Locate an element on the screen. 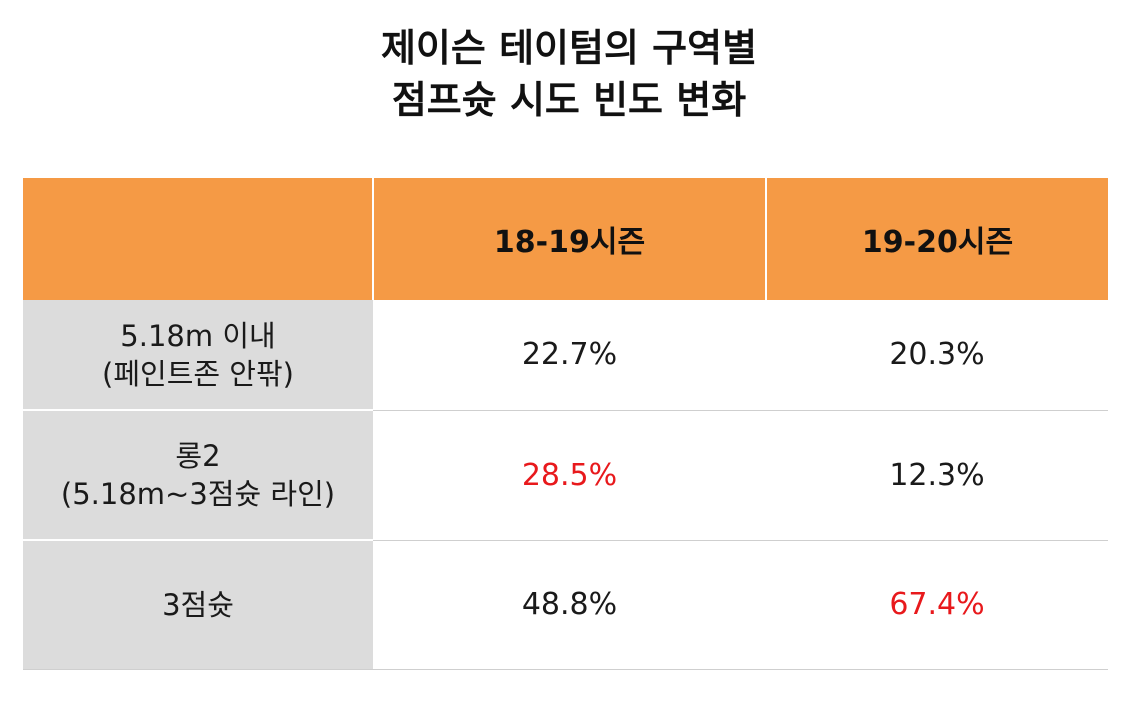 The image size is (1138, 702). value-cell-highlighted: 67.4% is located at coordinates (937, 605).